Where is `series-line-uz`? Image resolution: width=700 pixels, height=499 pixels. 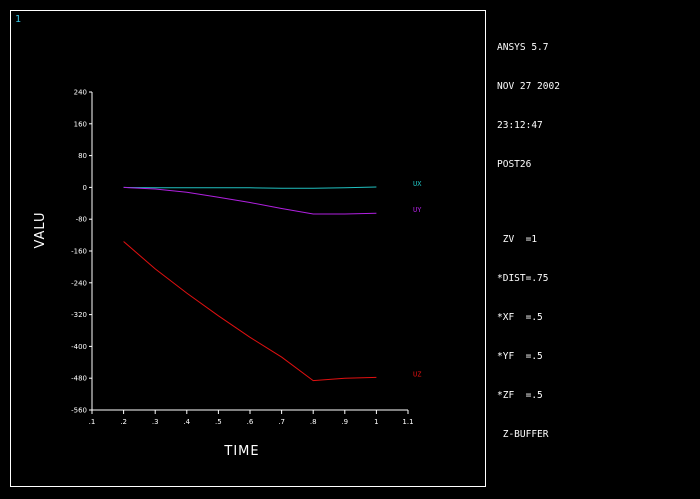 series-line-uz is located at coordinates (250, 311).